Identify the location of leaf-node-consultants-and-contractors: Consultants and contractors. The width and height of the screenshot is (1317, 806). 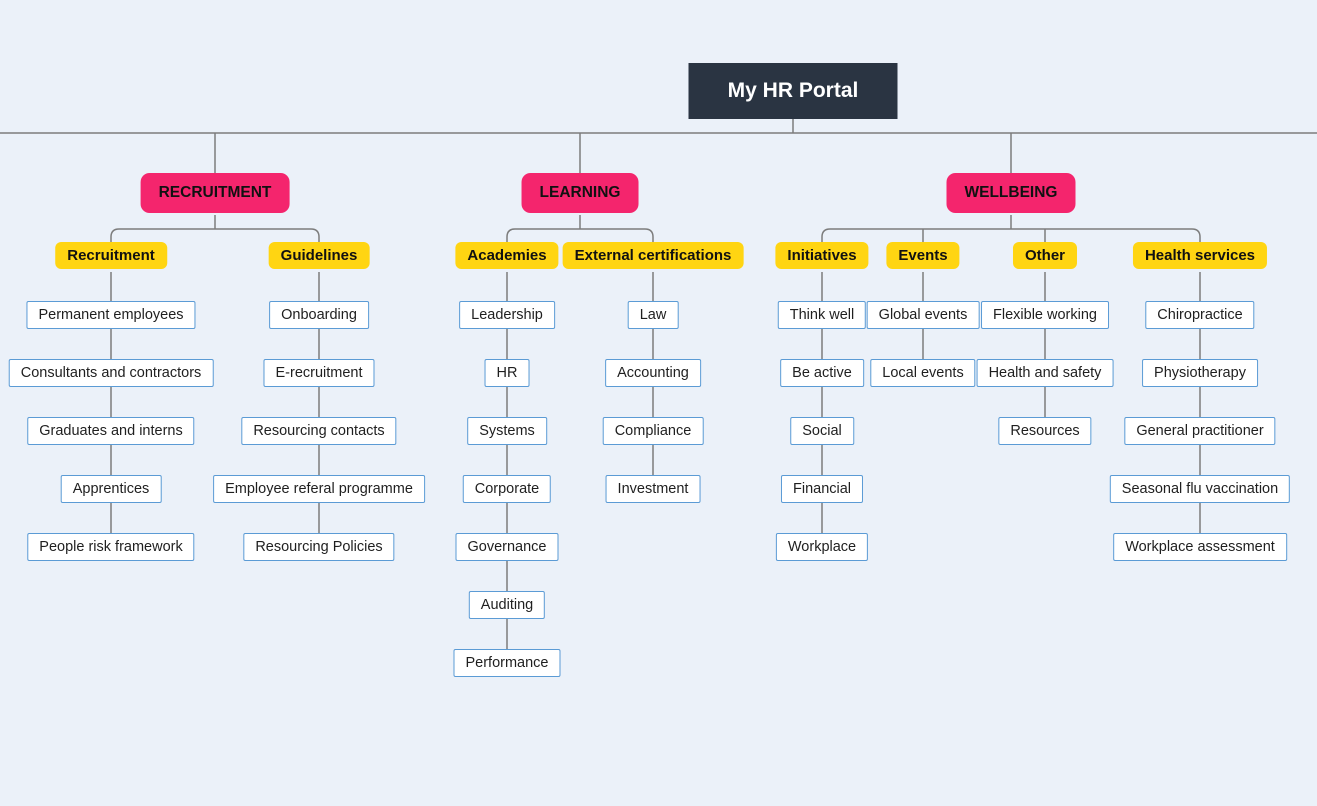
(111, 373).